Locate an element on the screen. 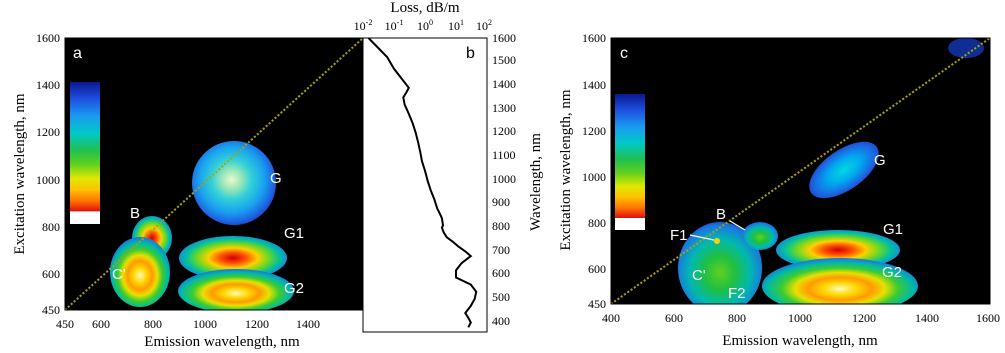  x-tick-exp: -1 is located at coordinates (400, 22).